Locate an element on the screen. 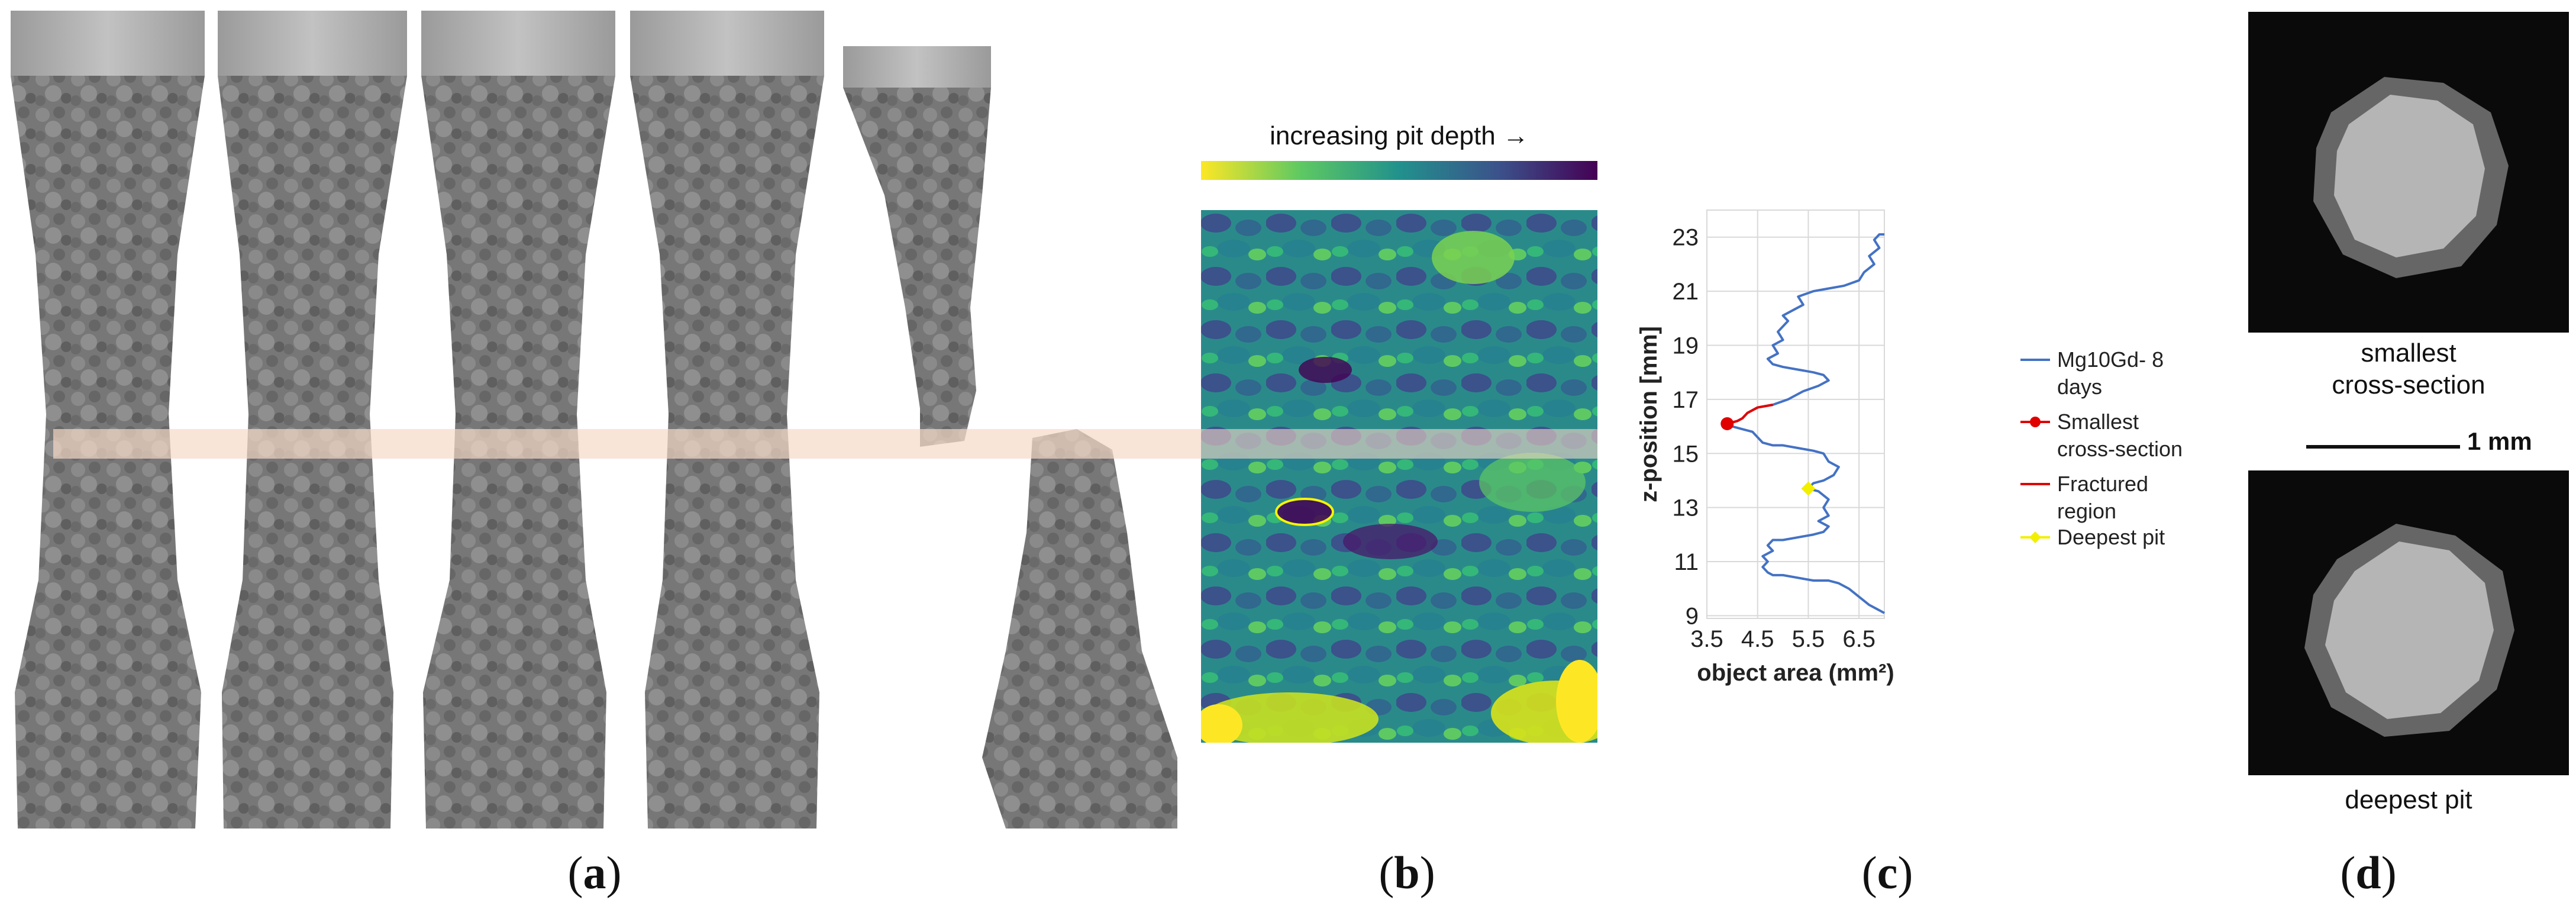 This screenshot has width=2576, height=922. legend-label: Mg10Gd- 8 is located at coordinates (2110, 359).